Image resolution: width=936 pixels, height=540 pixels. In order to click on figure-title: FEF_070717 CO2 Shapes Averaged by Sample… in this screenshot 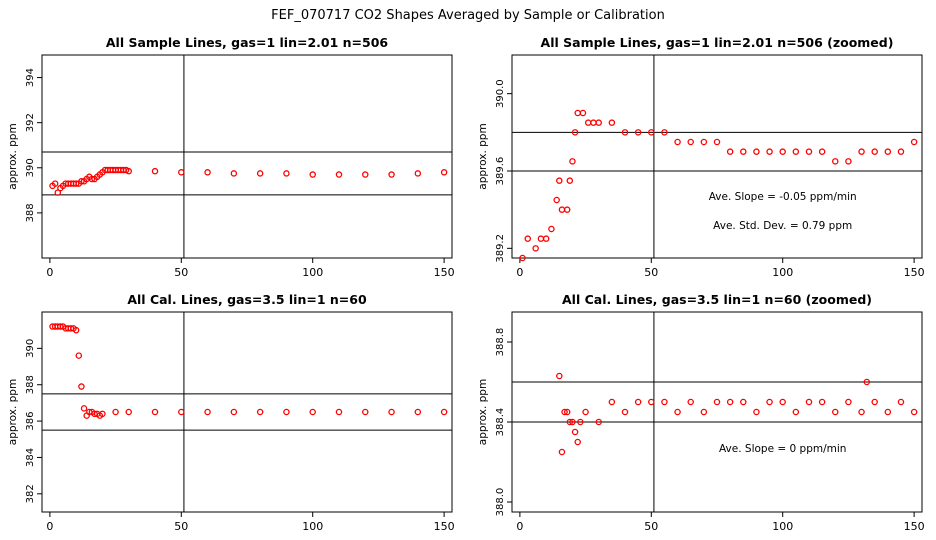, I will do `click(468, 15)`.